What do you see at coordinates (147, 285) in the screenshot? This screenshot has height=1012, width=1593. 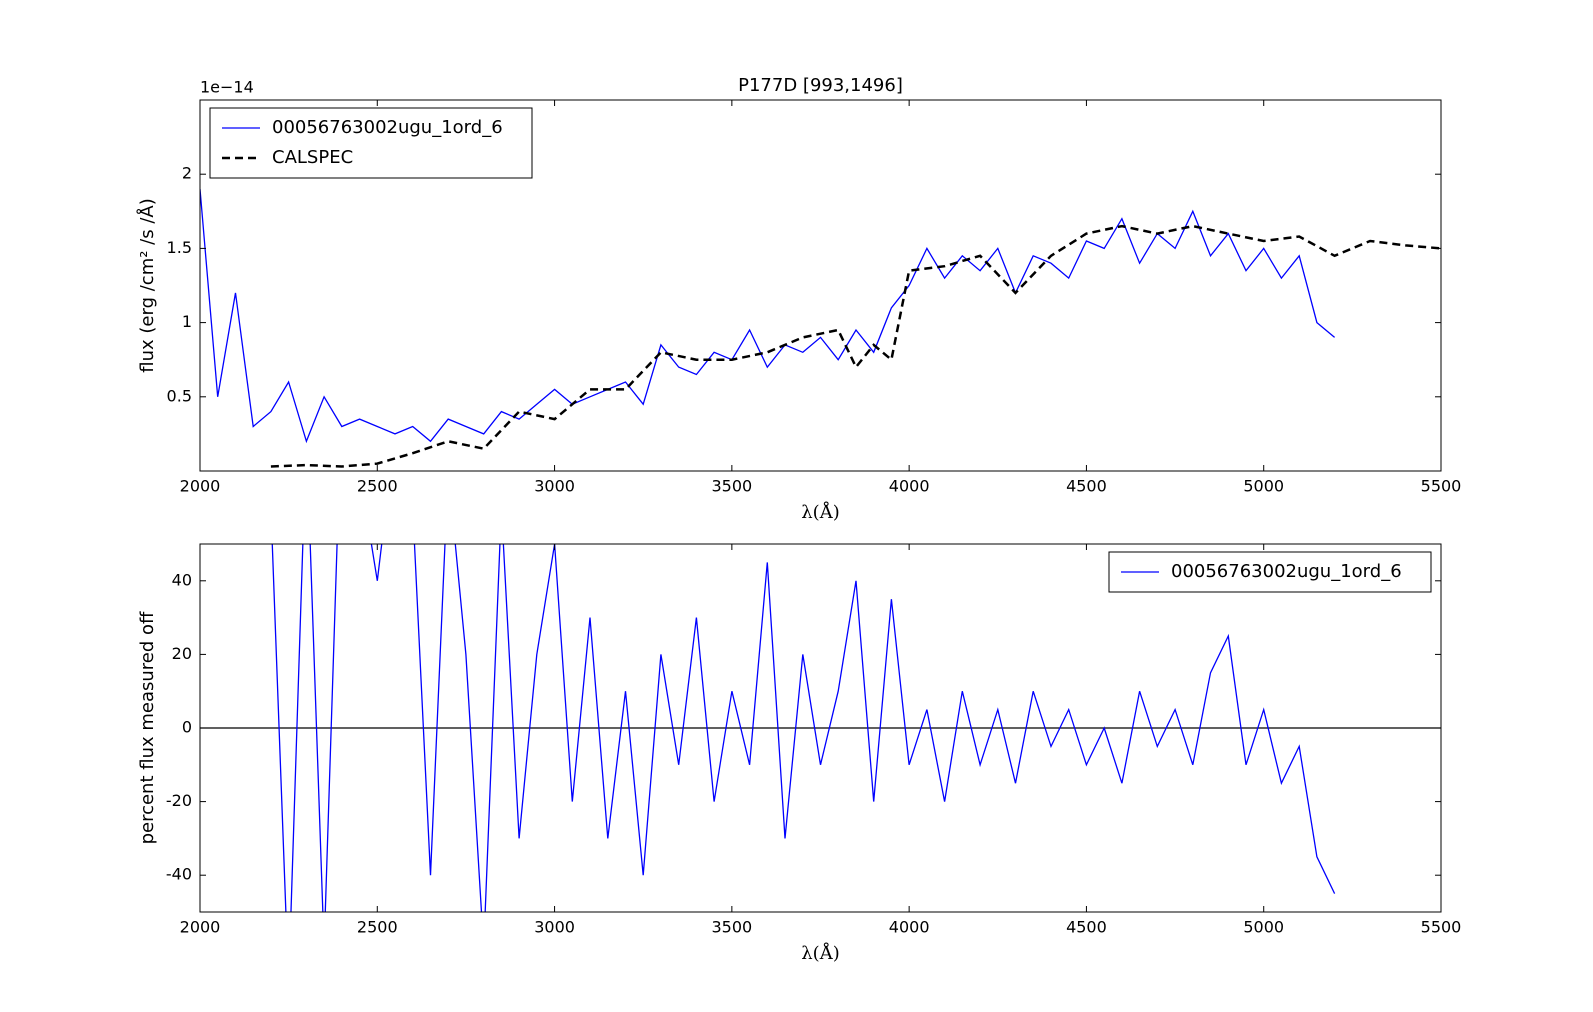 I see `y-axis-label: flux (erg /cm² /s /Å)` at bounding box center [147, 285].